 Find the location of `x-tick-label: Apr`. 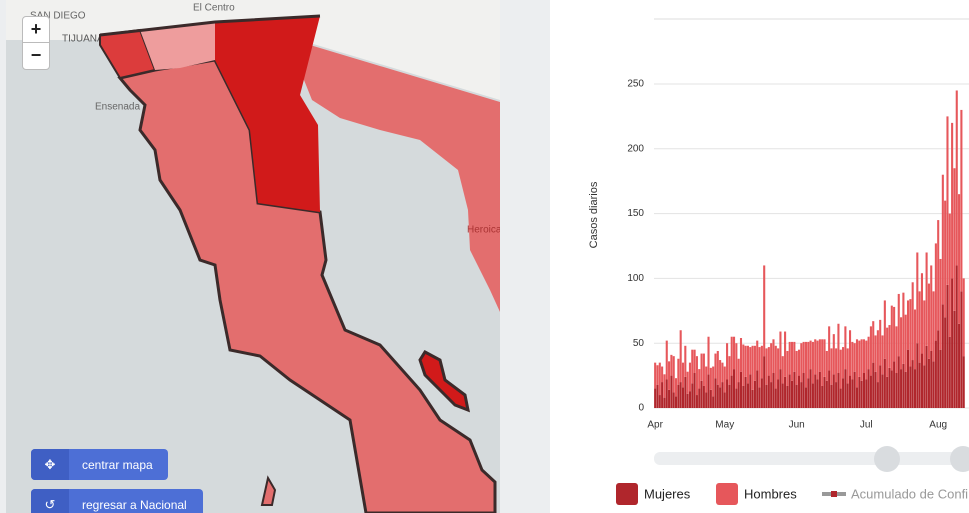

x-tick-label: Apr is located at coordinates (655, 425).